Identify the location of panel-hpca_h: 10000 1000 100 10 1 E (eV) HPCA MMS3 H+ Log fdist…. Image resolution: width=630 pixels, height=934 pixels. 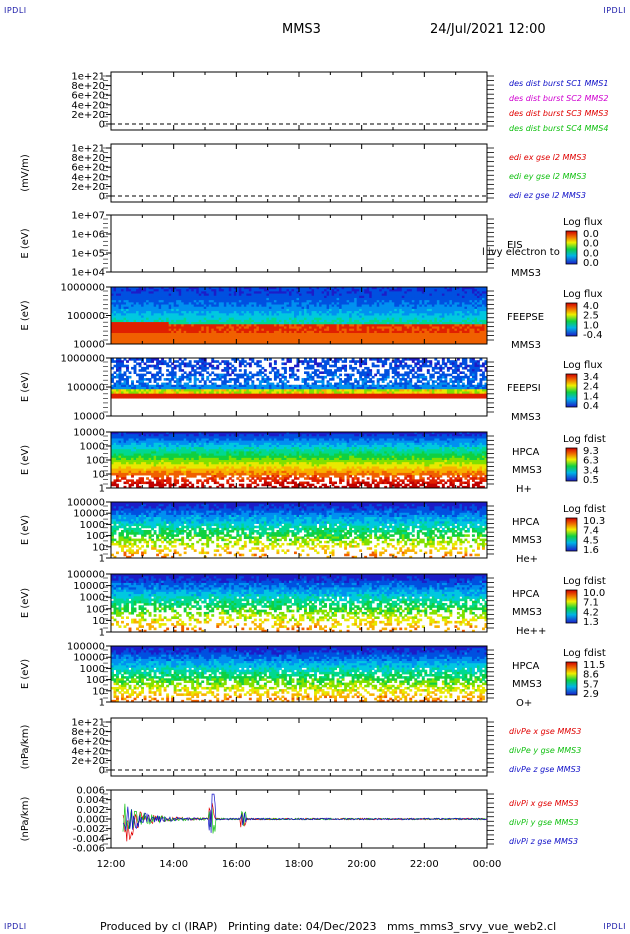
(313, 462).